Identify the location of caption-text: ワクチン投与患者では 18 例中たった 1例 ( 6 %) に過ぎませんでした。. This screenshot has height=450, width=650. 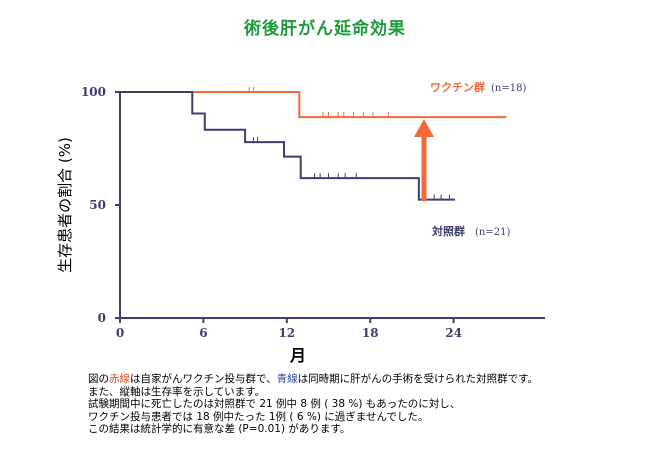
(258, 416).